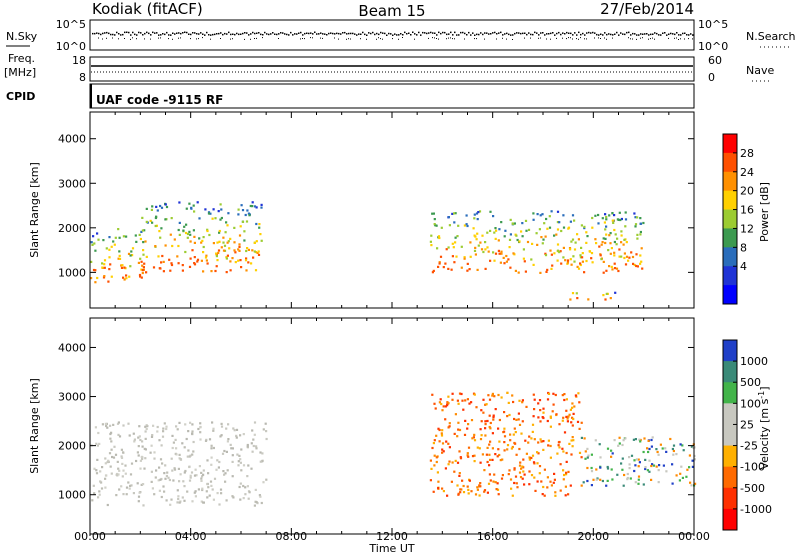 This screenshot has height=554, width=800. I want to click on power-colorbar-tick-label: 12, so click(747, 228).